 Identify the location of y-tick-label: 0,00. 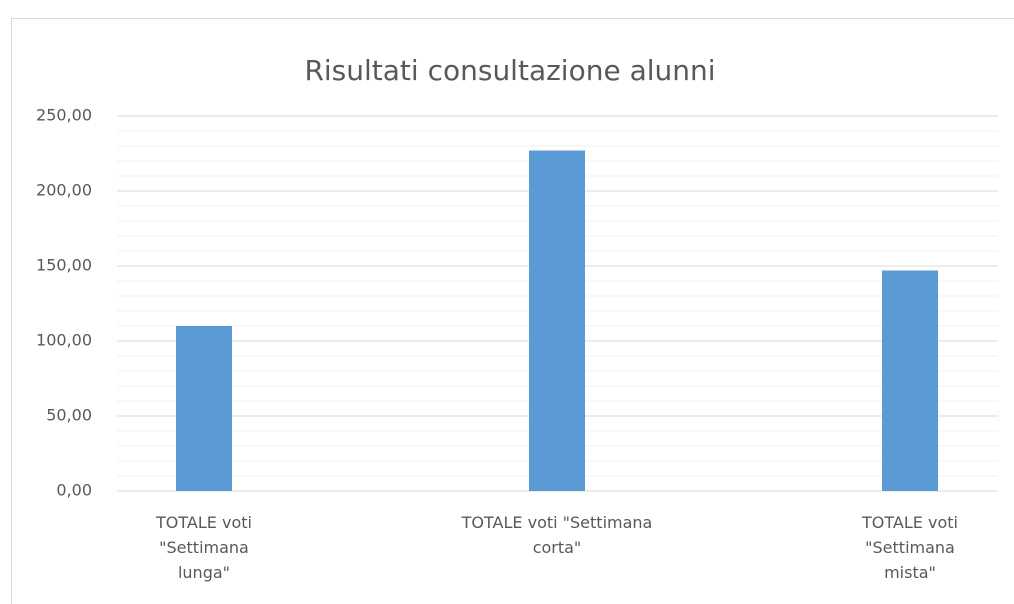
(74, 490).